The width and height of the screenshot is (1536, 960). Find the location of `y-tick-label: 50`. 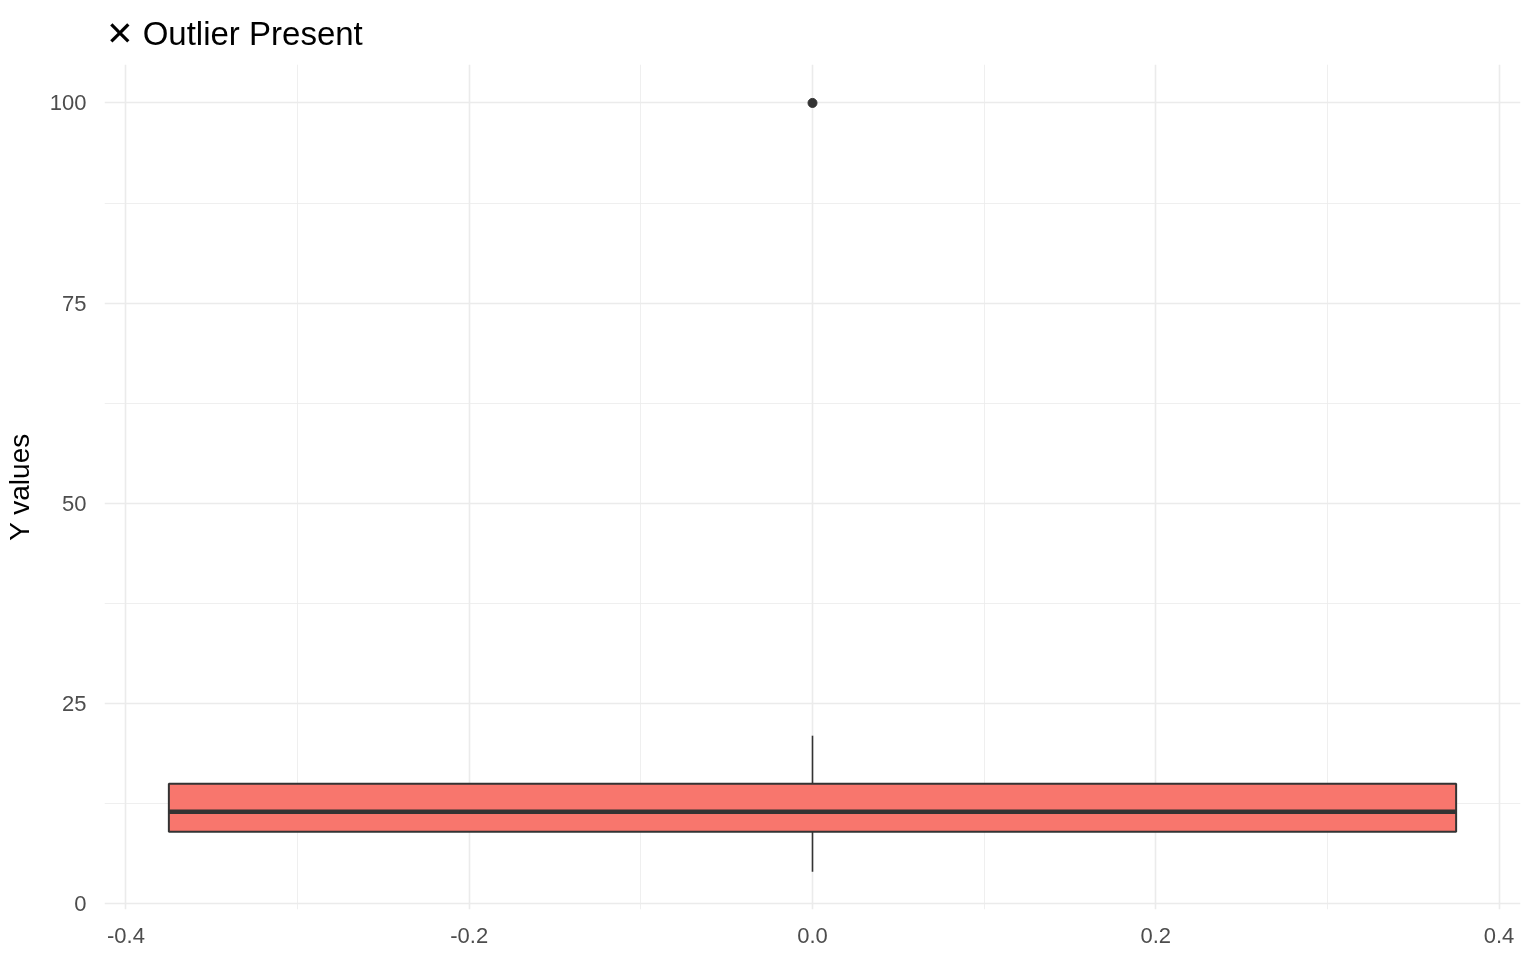

y-tick-label: 50 is located at coordinates (74, 503).